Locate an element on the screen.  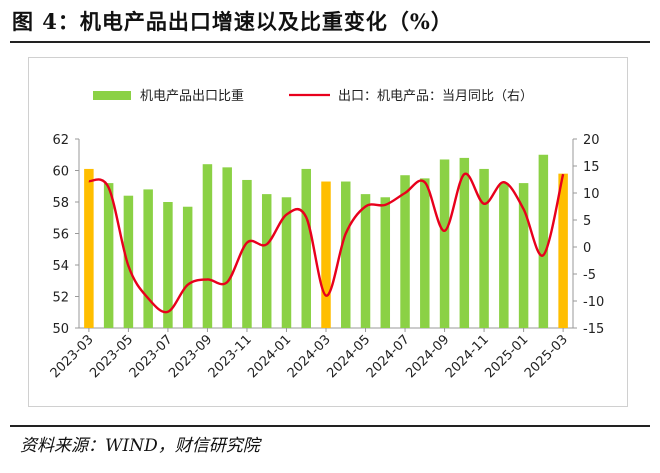
left-tick-label: 60 is located at coordinates (60, 172).